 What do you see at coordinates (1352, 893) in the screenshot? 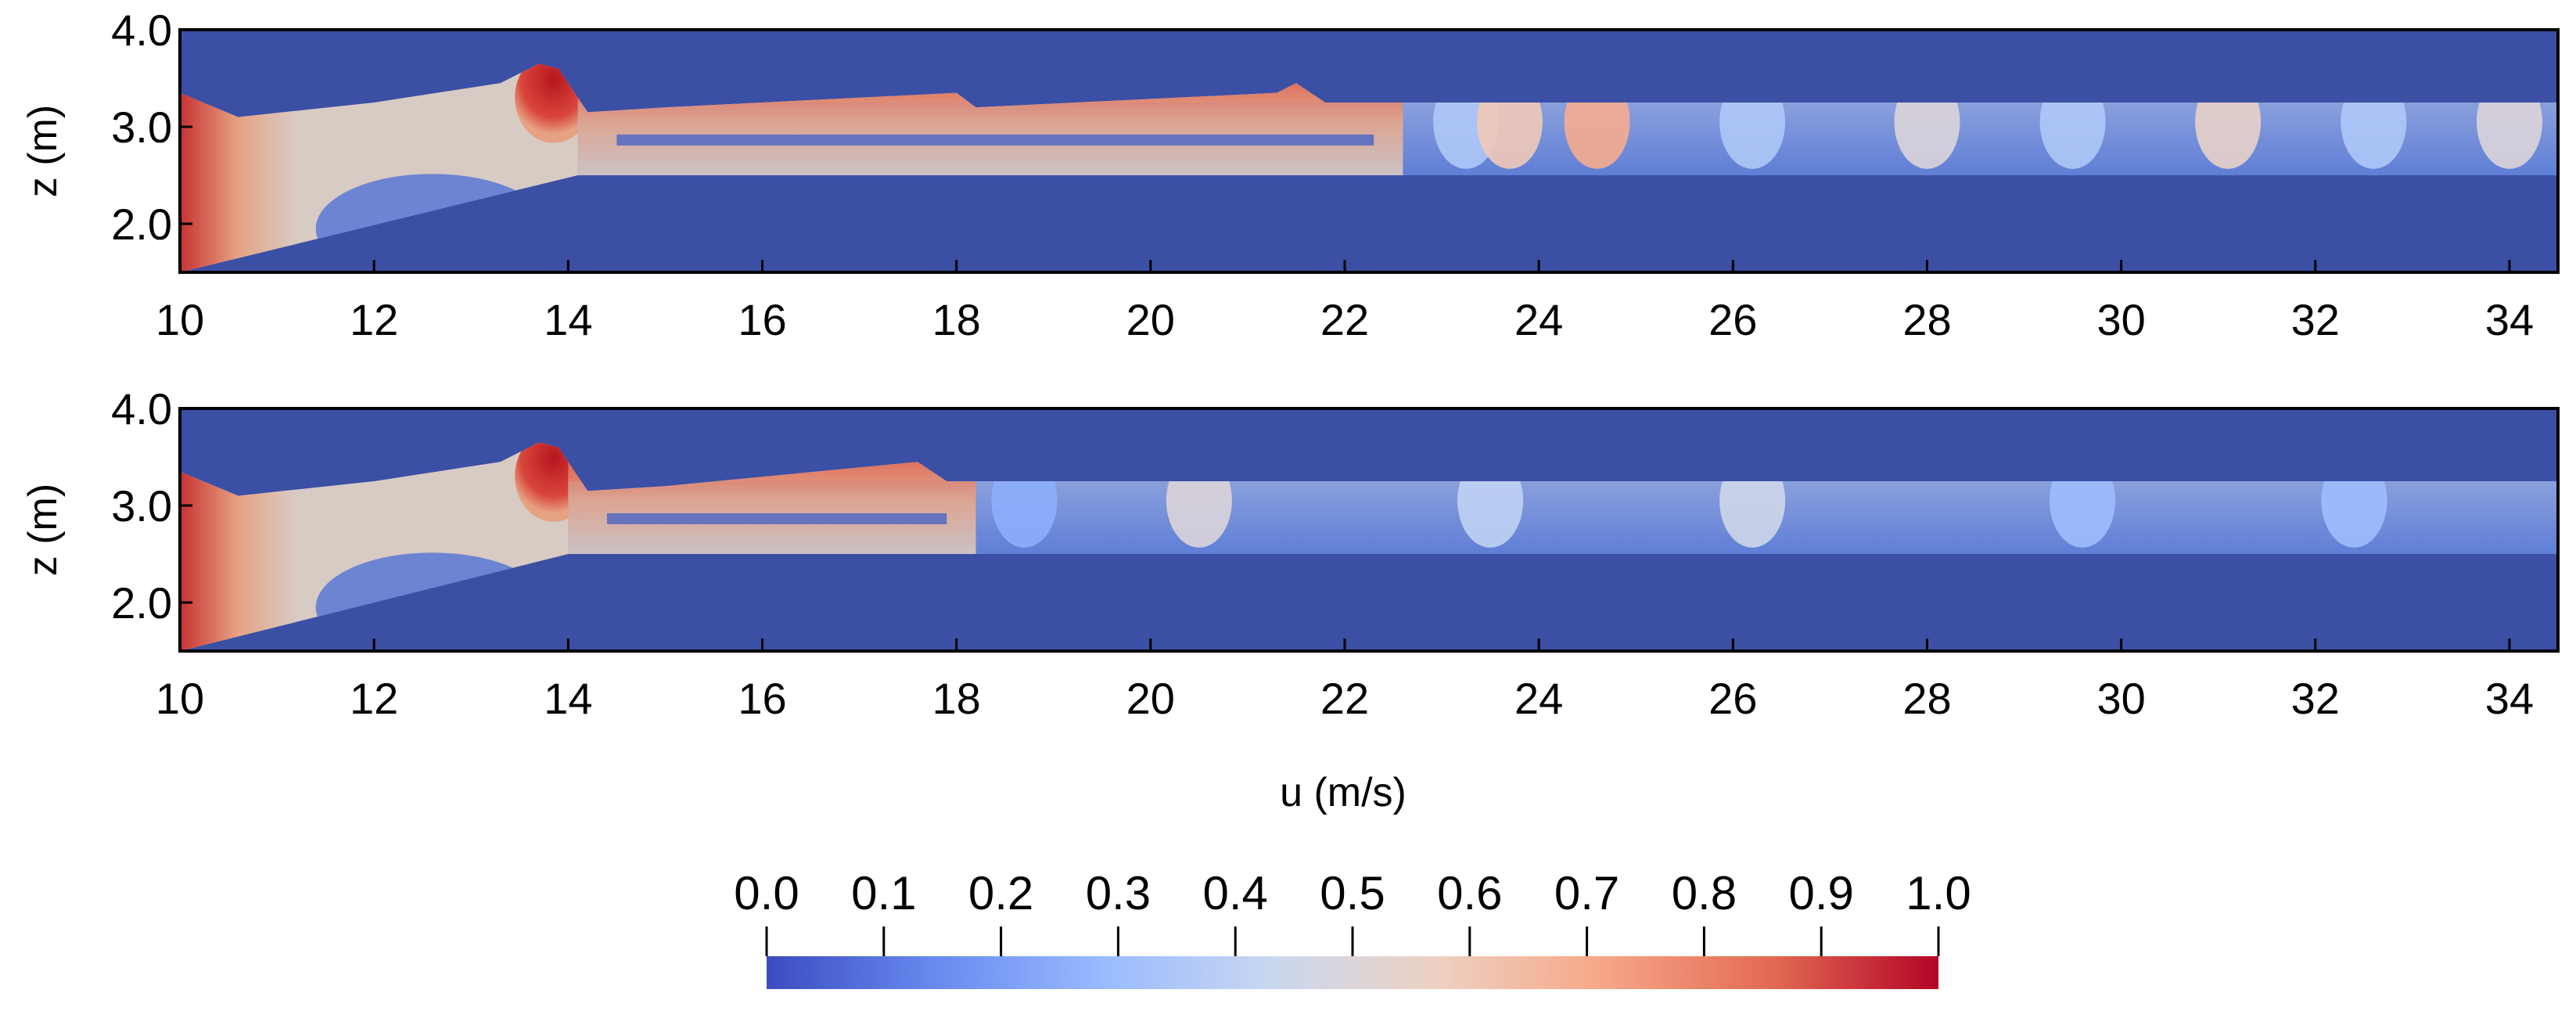
I see `colorbar-tick-label: 0.5` at bounding box center [1352, 893].